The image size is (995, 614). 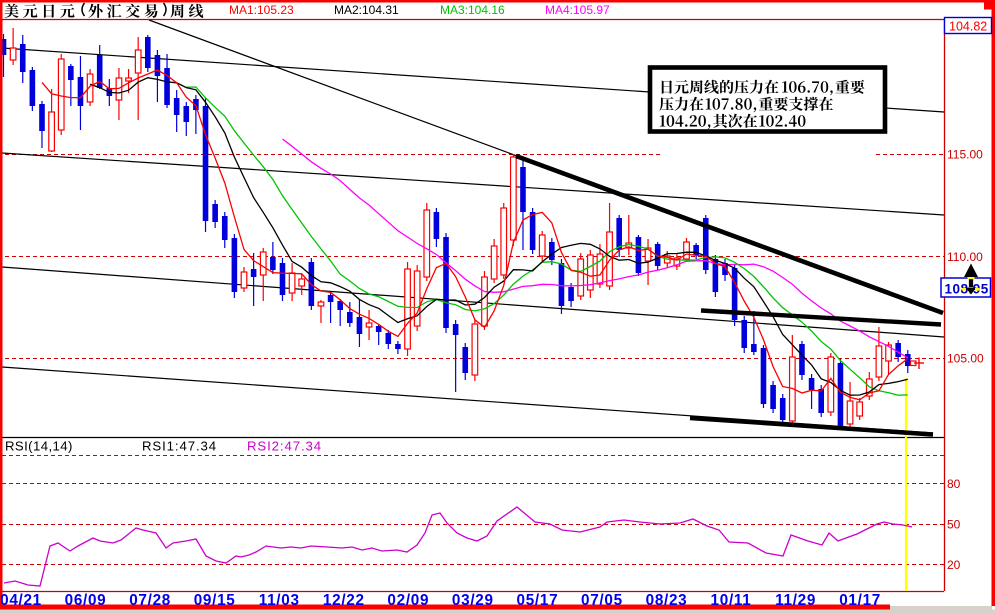 I want to click on svg-text: 12/22, so click(x=344, y=600).